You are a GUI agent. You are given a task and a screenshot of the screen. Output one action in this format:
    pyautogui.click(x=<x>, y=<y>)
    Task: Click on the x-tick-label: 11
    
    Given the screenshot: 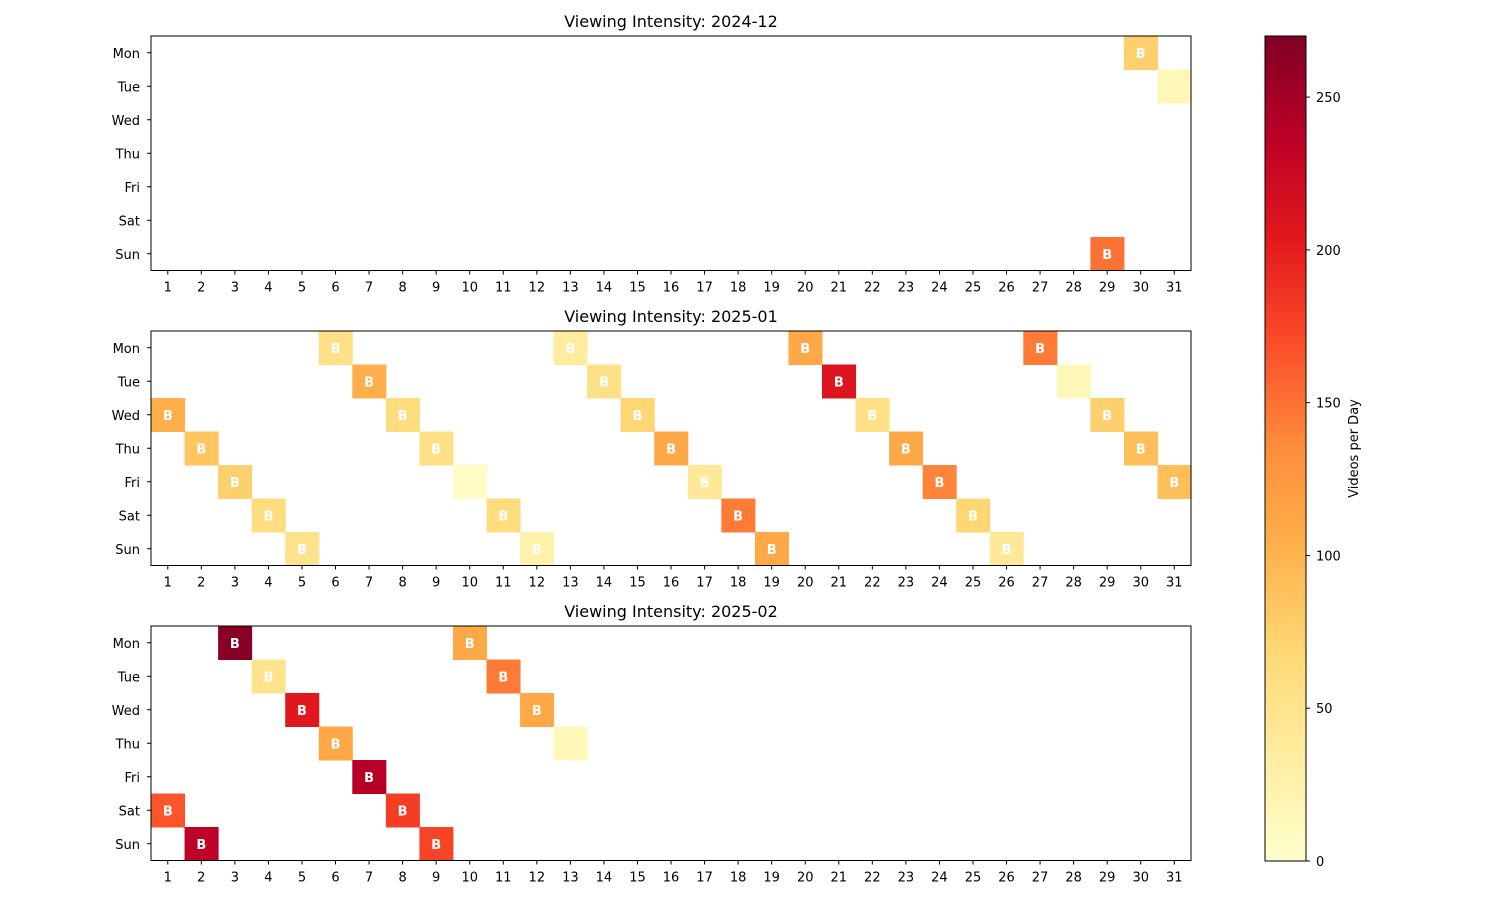 What is the action you would take?
    pyautogui.click(x=503, y=583)
    